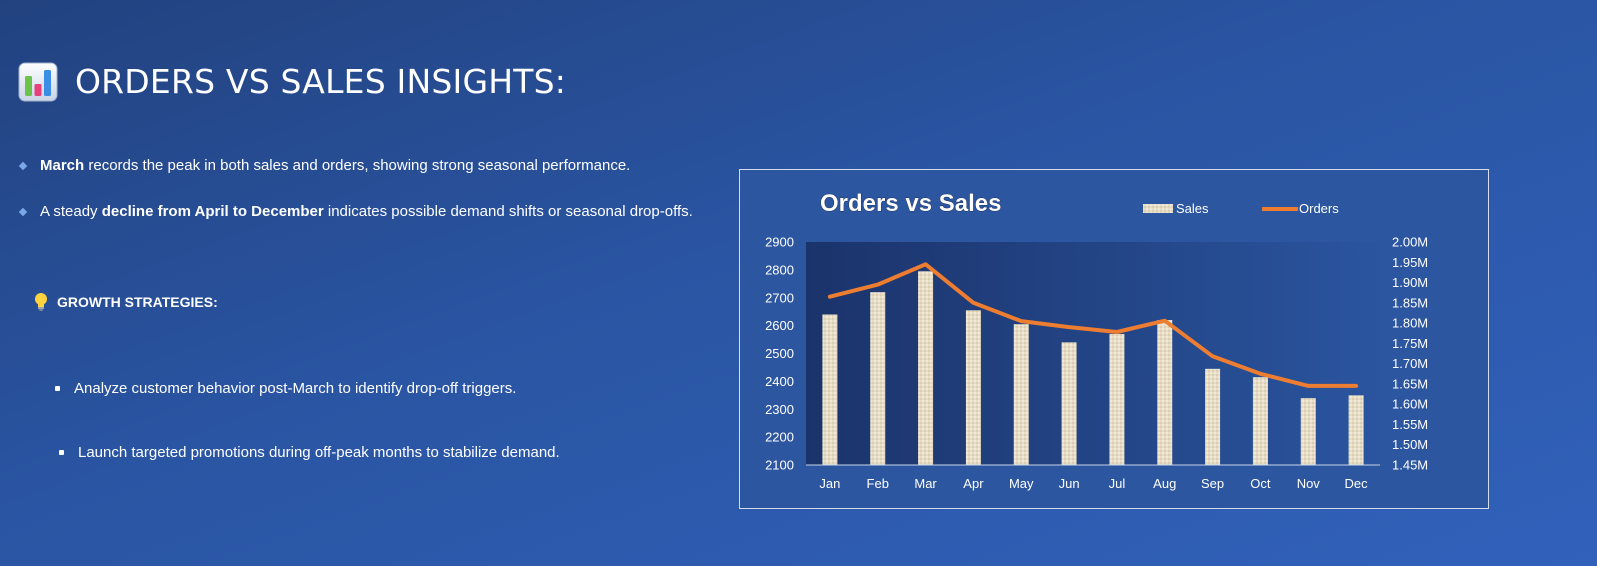 The image size is (1597, 566). I want to click on header: ORDERS VS SALES INSIGHTS:, so click(292, 82).